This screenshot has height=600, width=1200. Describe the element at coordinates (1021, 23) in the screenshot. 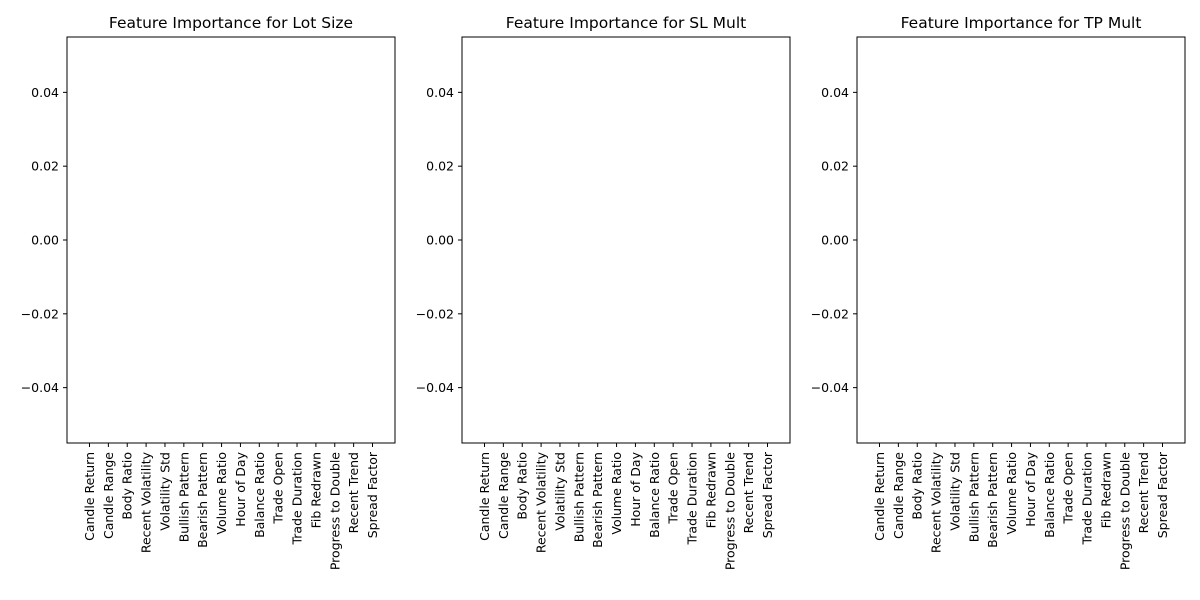

I see `chart-title: Feature Importance for TP Mult` at that location.